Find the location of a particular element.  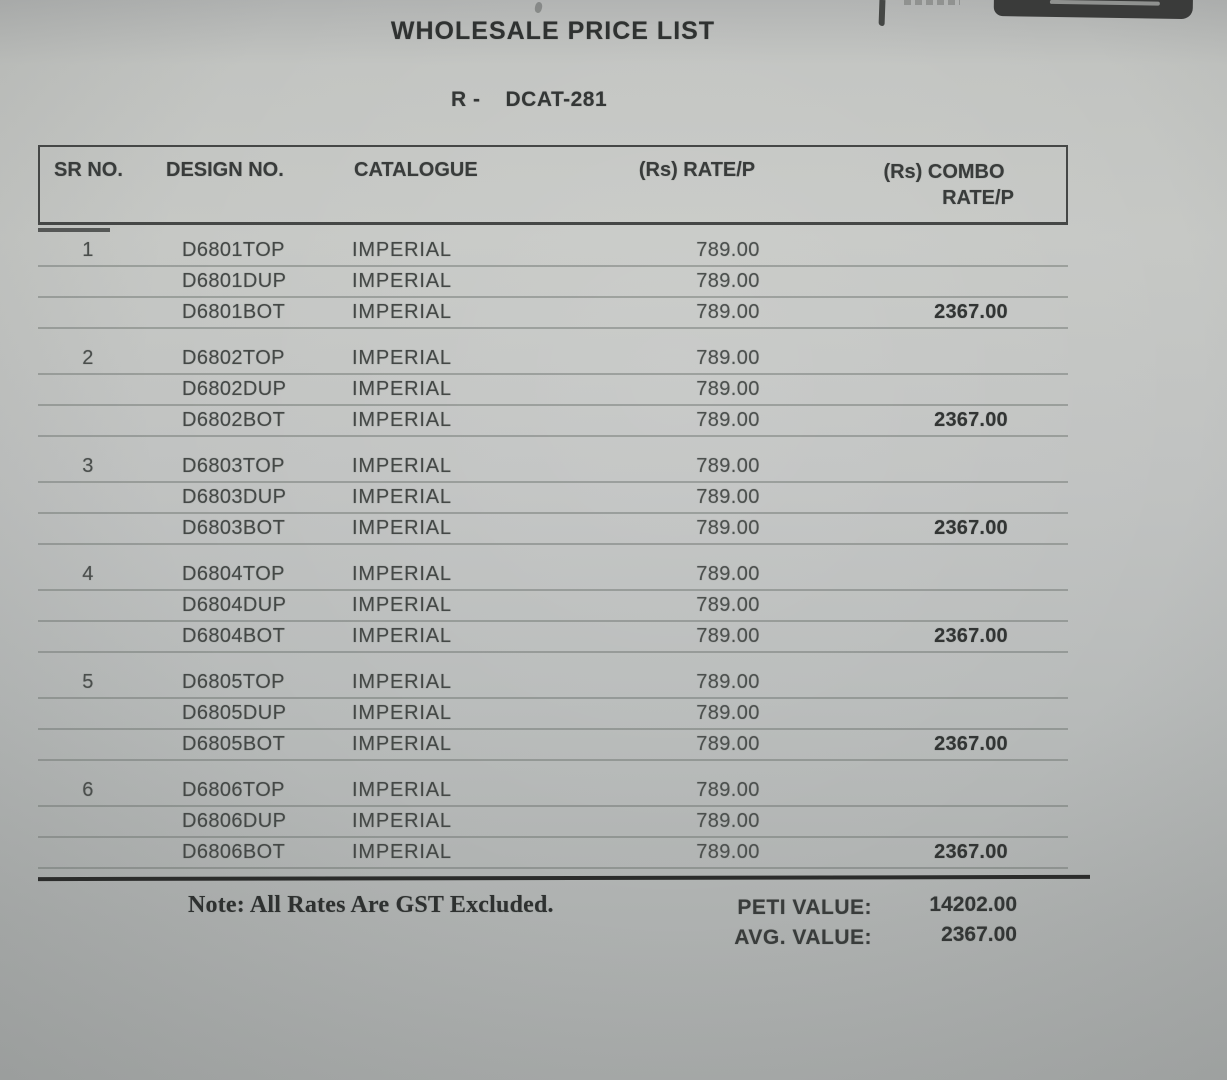

table-row: 3 D6803TOP IMPERIAL 789.00 is located at coordinates (553, 467).